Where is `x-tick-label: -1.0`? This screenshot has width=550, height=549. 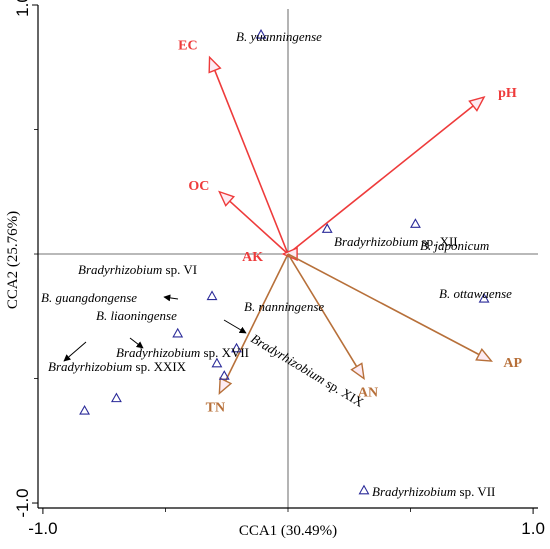 x-tick-label: -1.0 is located at coordinates (42, 528).